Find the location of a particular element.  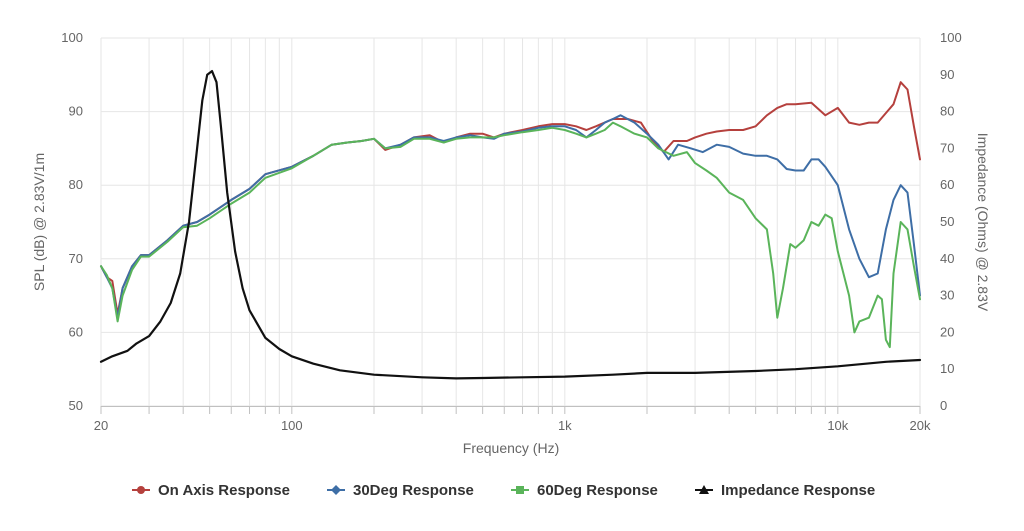

right-axis-tick-label: 20 is located at coordinates (947, 331).